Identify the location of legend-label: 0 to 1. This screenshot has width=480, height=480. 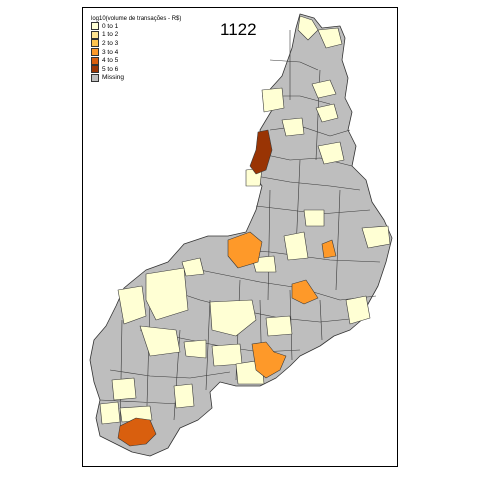
(110, 26).